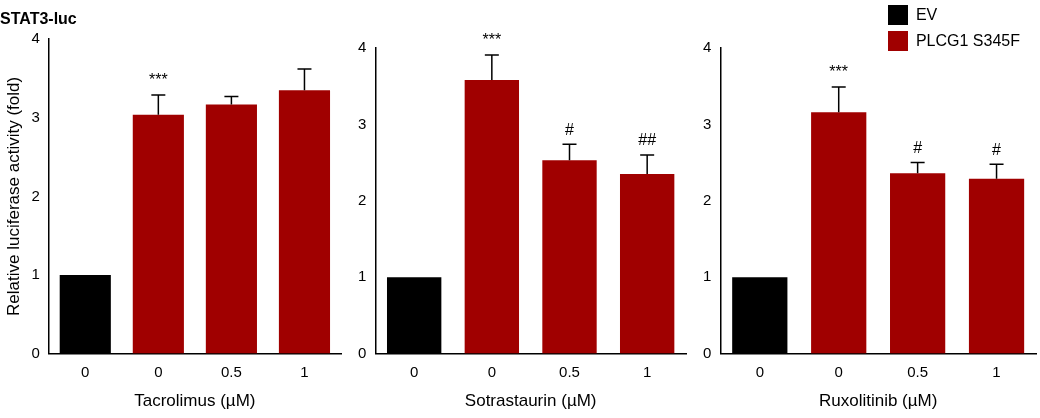  What do you see at coordinates (967, 41) in the screenshot?
I see `legend-label: PLCG1 S345F` at bounding box center [967, 41].